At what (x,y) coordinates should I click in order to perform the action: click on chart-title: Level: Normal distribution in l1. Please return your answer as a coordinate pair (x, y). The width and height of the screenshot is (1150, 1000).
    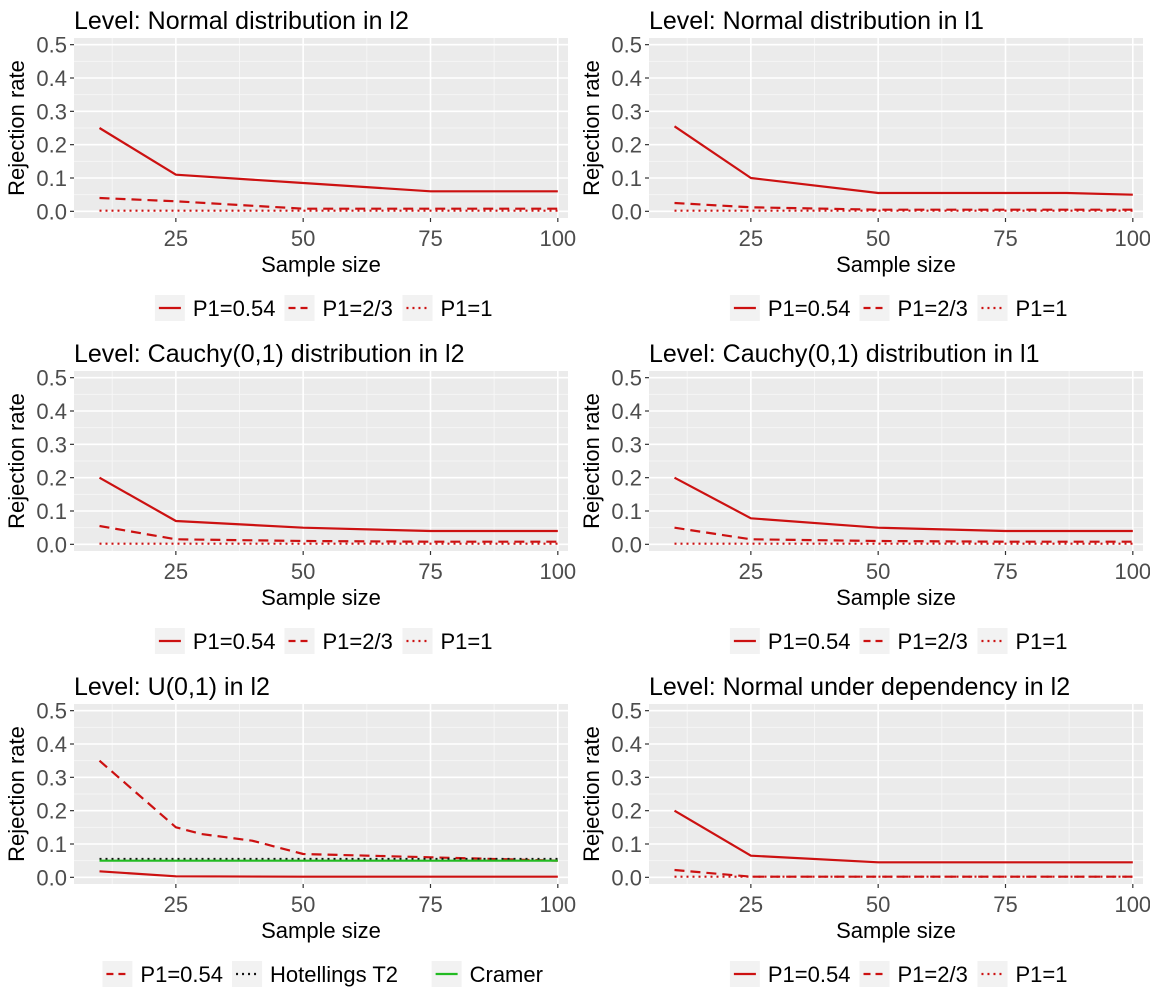
    Looking at the image, I should click on (816, 21).